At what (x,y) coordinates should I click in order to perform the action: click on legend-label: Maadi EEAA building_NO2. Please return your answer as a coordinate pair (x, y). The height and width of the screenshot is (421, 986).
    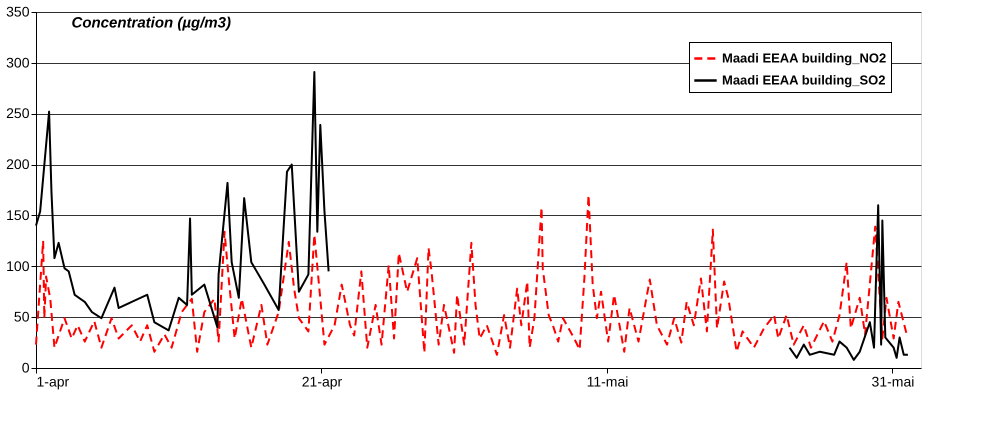
    Looking at the image, I should click on (804, 58).